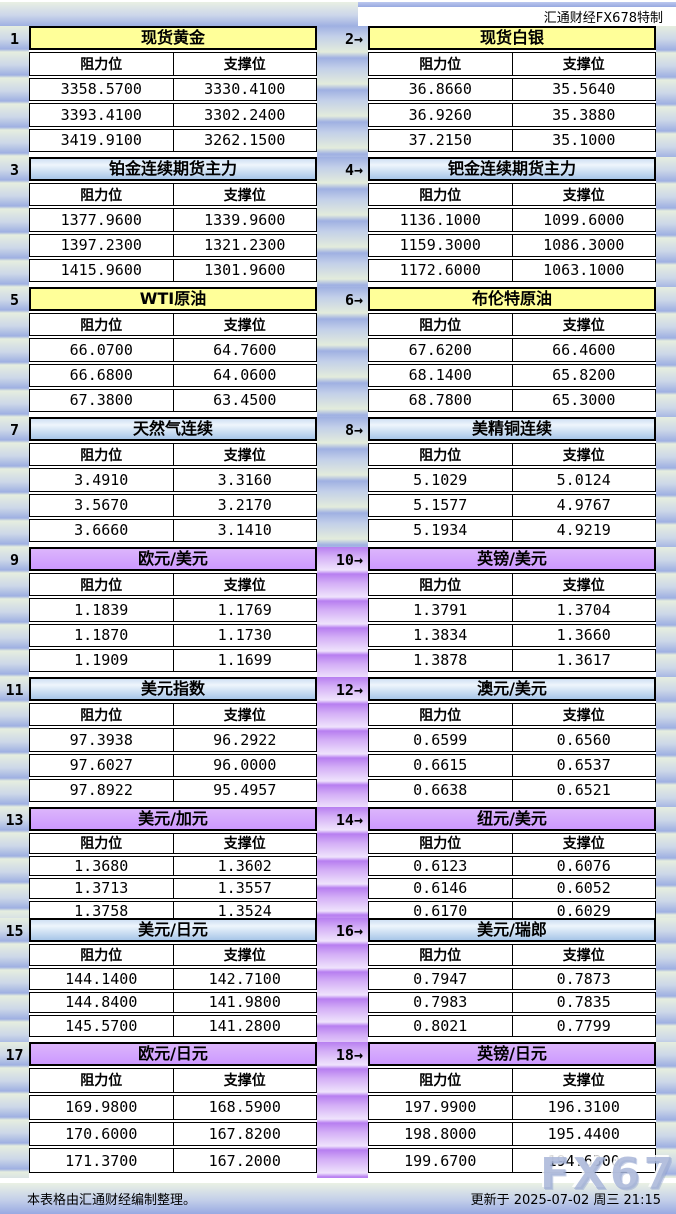 This screenshot has height=1214, width=676. I want to click on panel-number: 7, so click(14, 430).